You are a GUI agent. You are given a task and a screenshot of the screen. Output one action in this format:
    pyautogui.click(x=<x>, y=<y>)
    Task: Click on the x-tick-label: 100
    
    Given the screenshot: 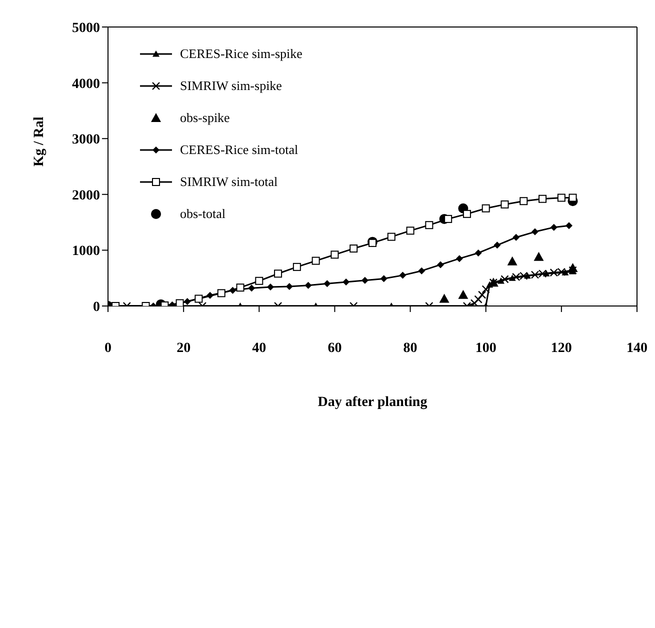 What is the action you would take?
    pyautogui.click(x=485, y=348)
    